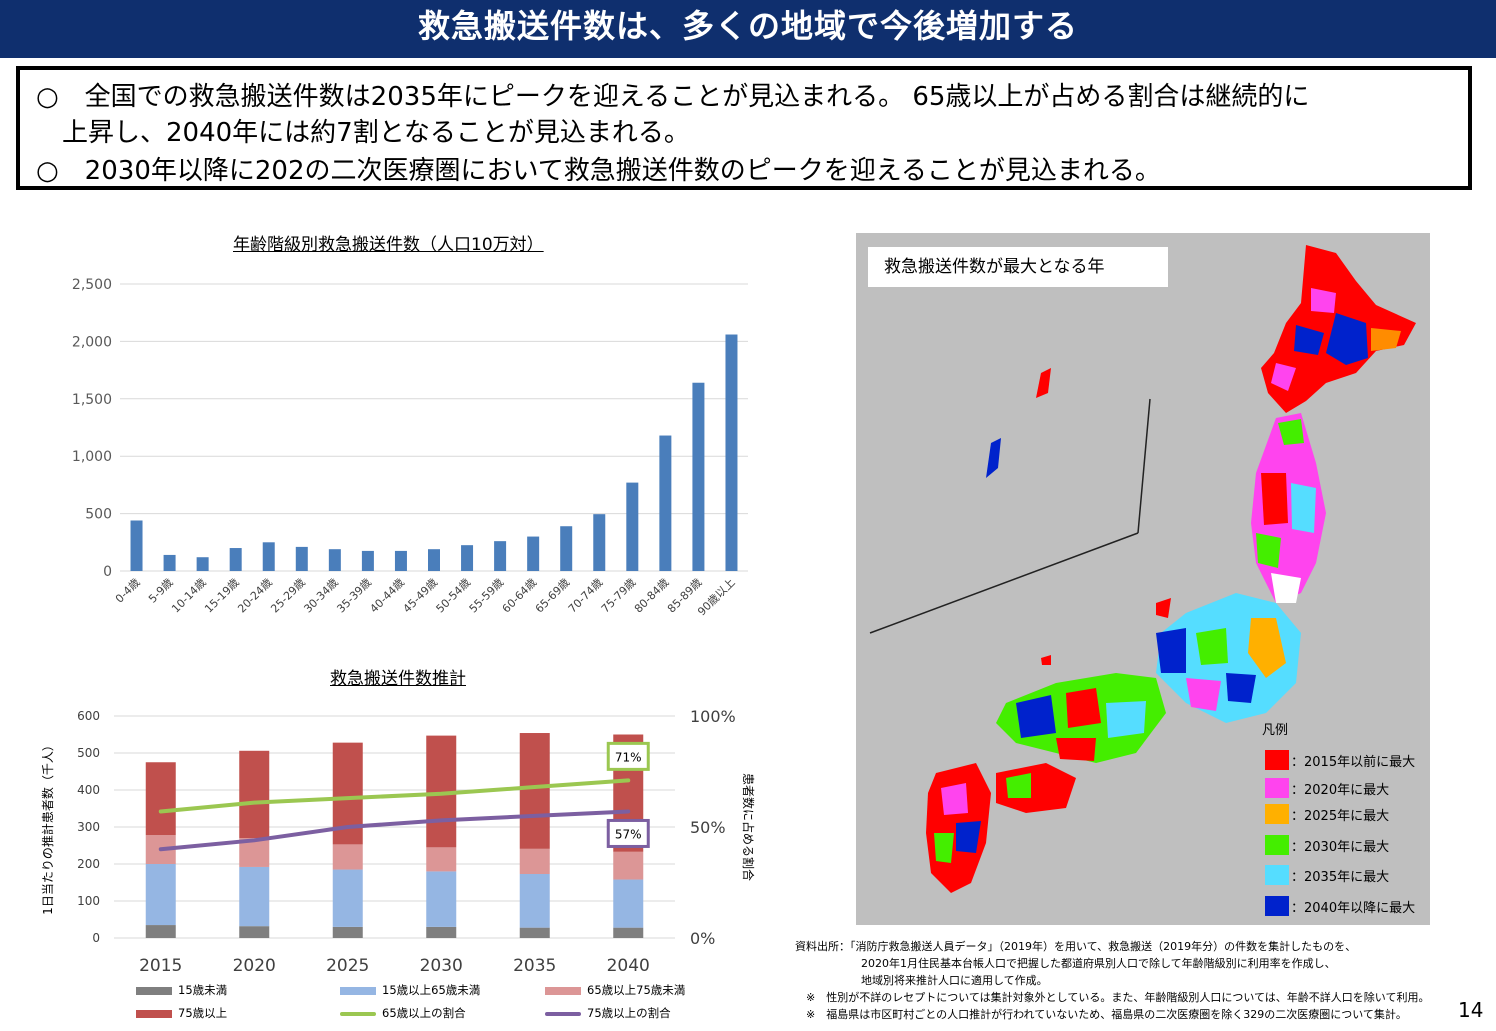  What do you see at coordinates (1471, 1010) in the screenshot?
I see `page-number: 14` at bounding box center [1471, 1010].